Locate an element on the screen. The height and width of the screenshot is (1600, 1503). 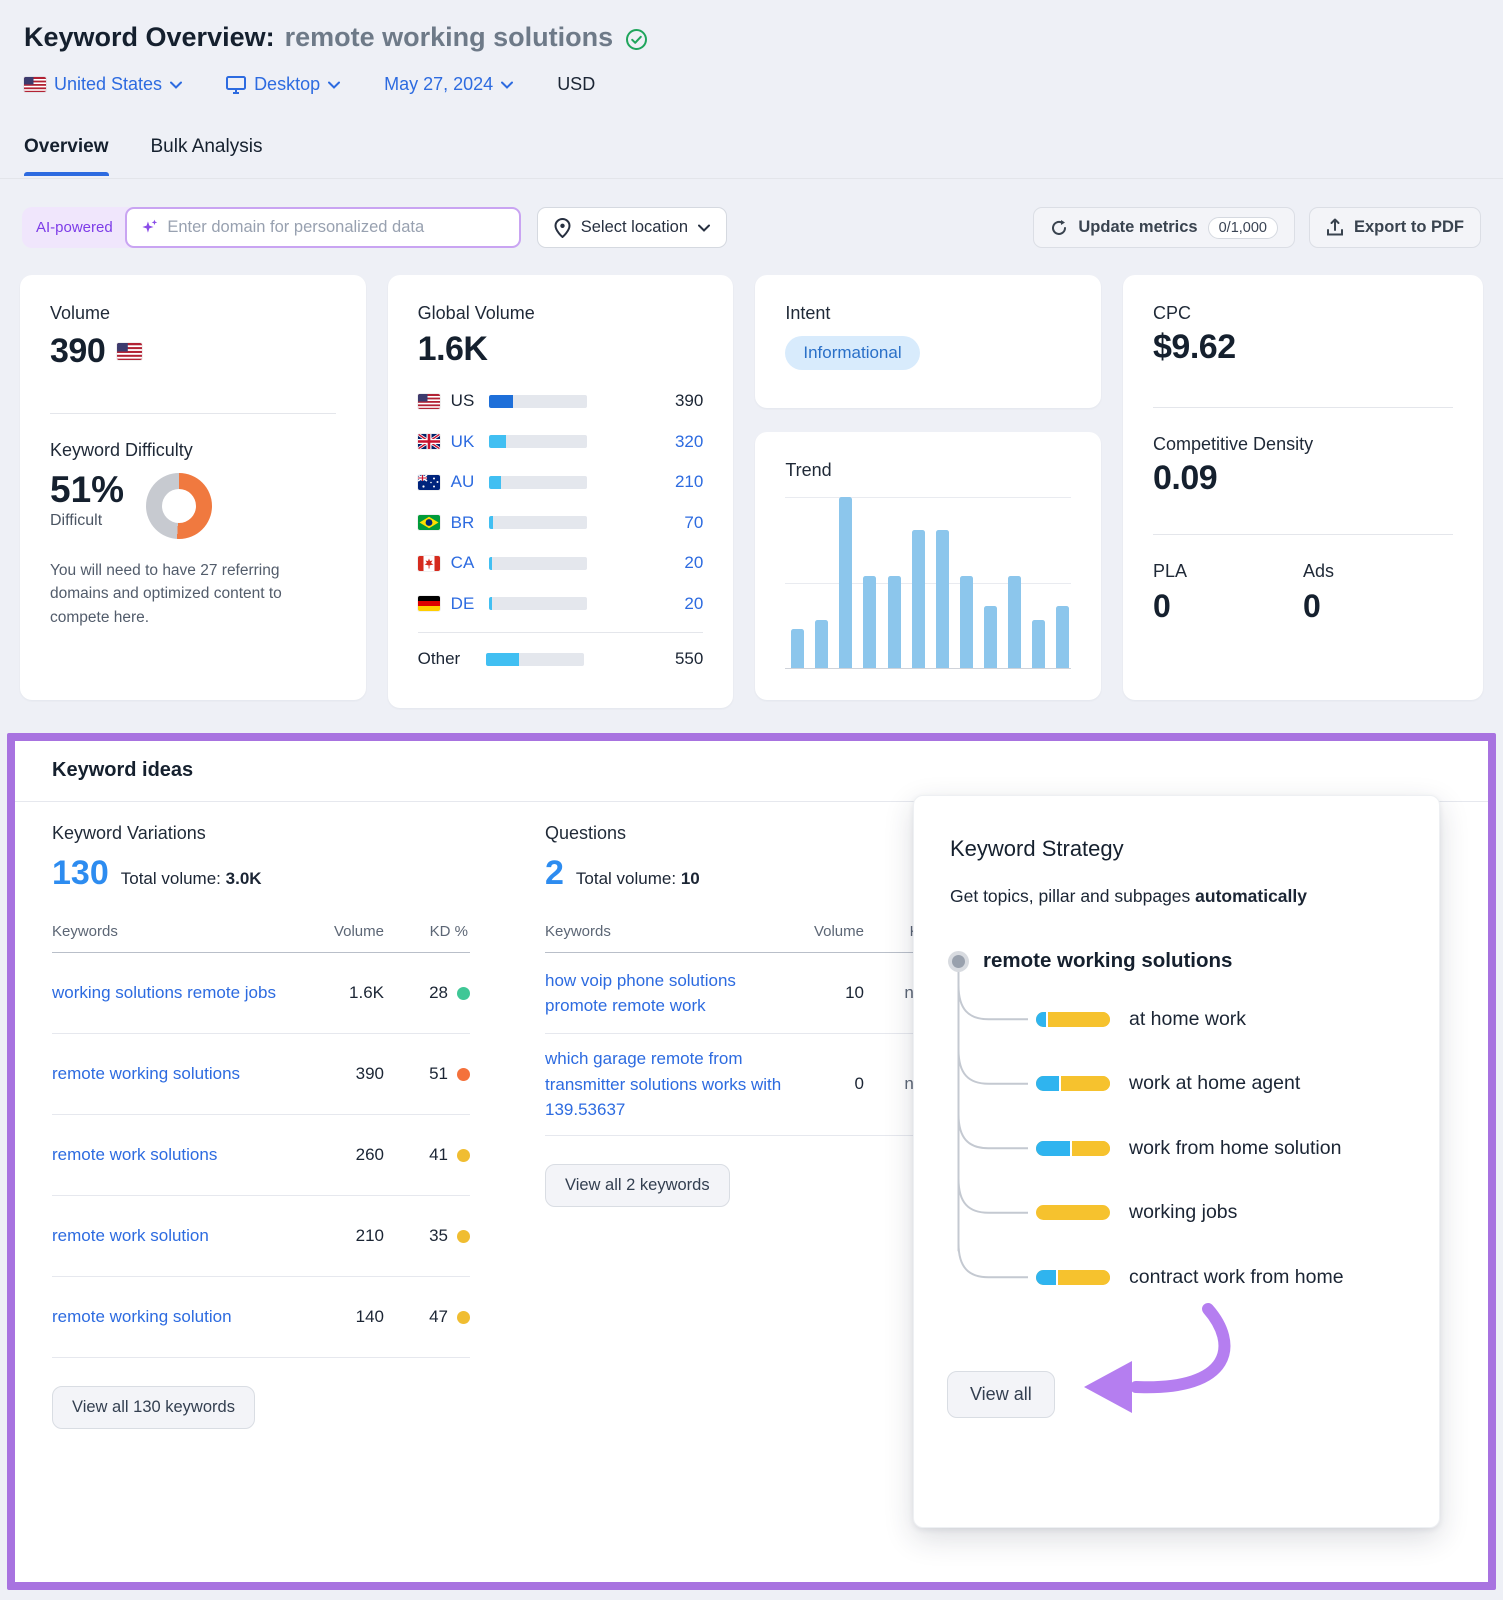
verified-check-icon is located at coordinates (636, 39).